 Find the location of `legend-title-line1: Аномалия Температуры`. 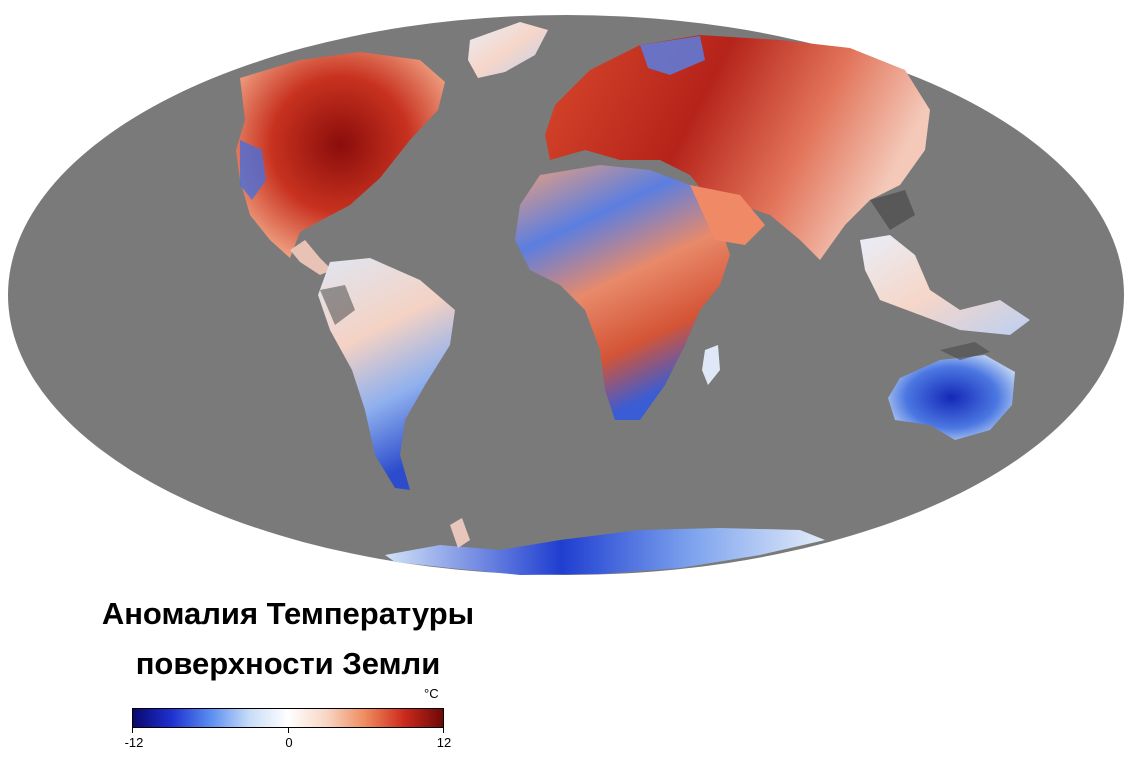

legend-title-line1: Аномалия Температуры is located at coordinates (288, 613).